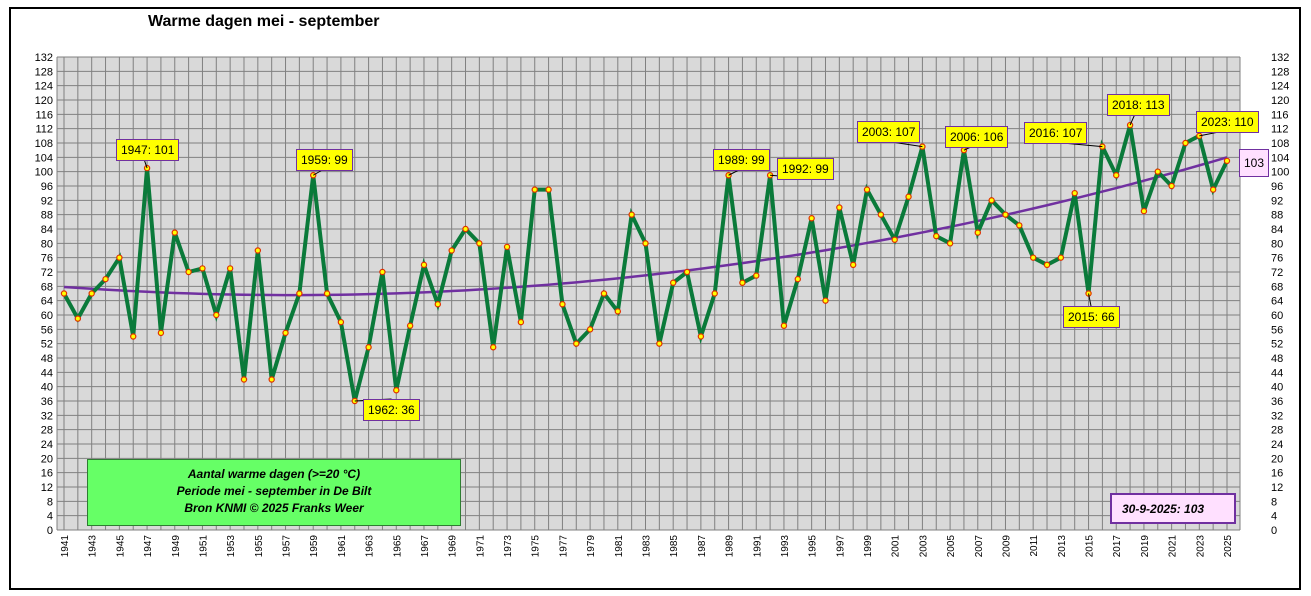 The image size is (1311, 596). I want to click on x-tick-label: 1943, so click(93, 546).